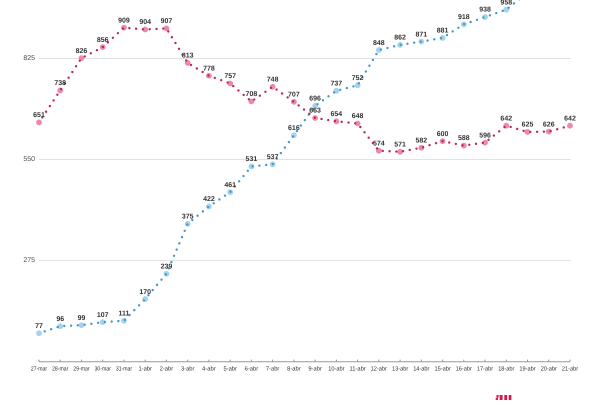 This screenshot has height=405, width=600. Describe the element at coordinates (82, 51) in the screenshot. I see `svg-text: 826` at that location.